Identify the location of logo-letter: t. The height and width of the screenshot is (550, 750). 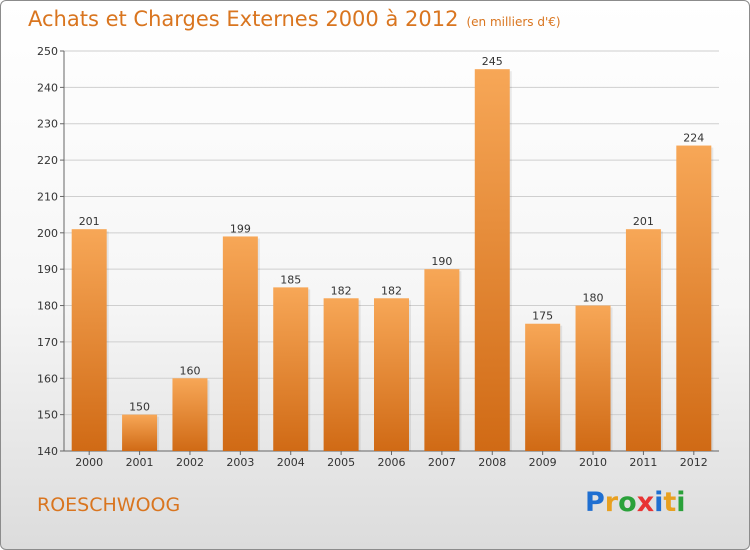
(670, 502).